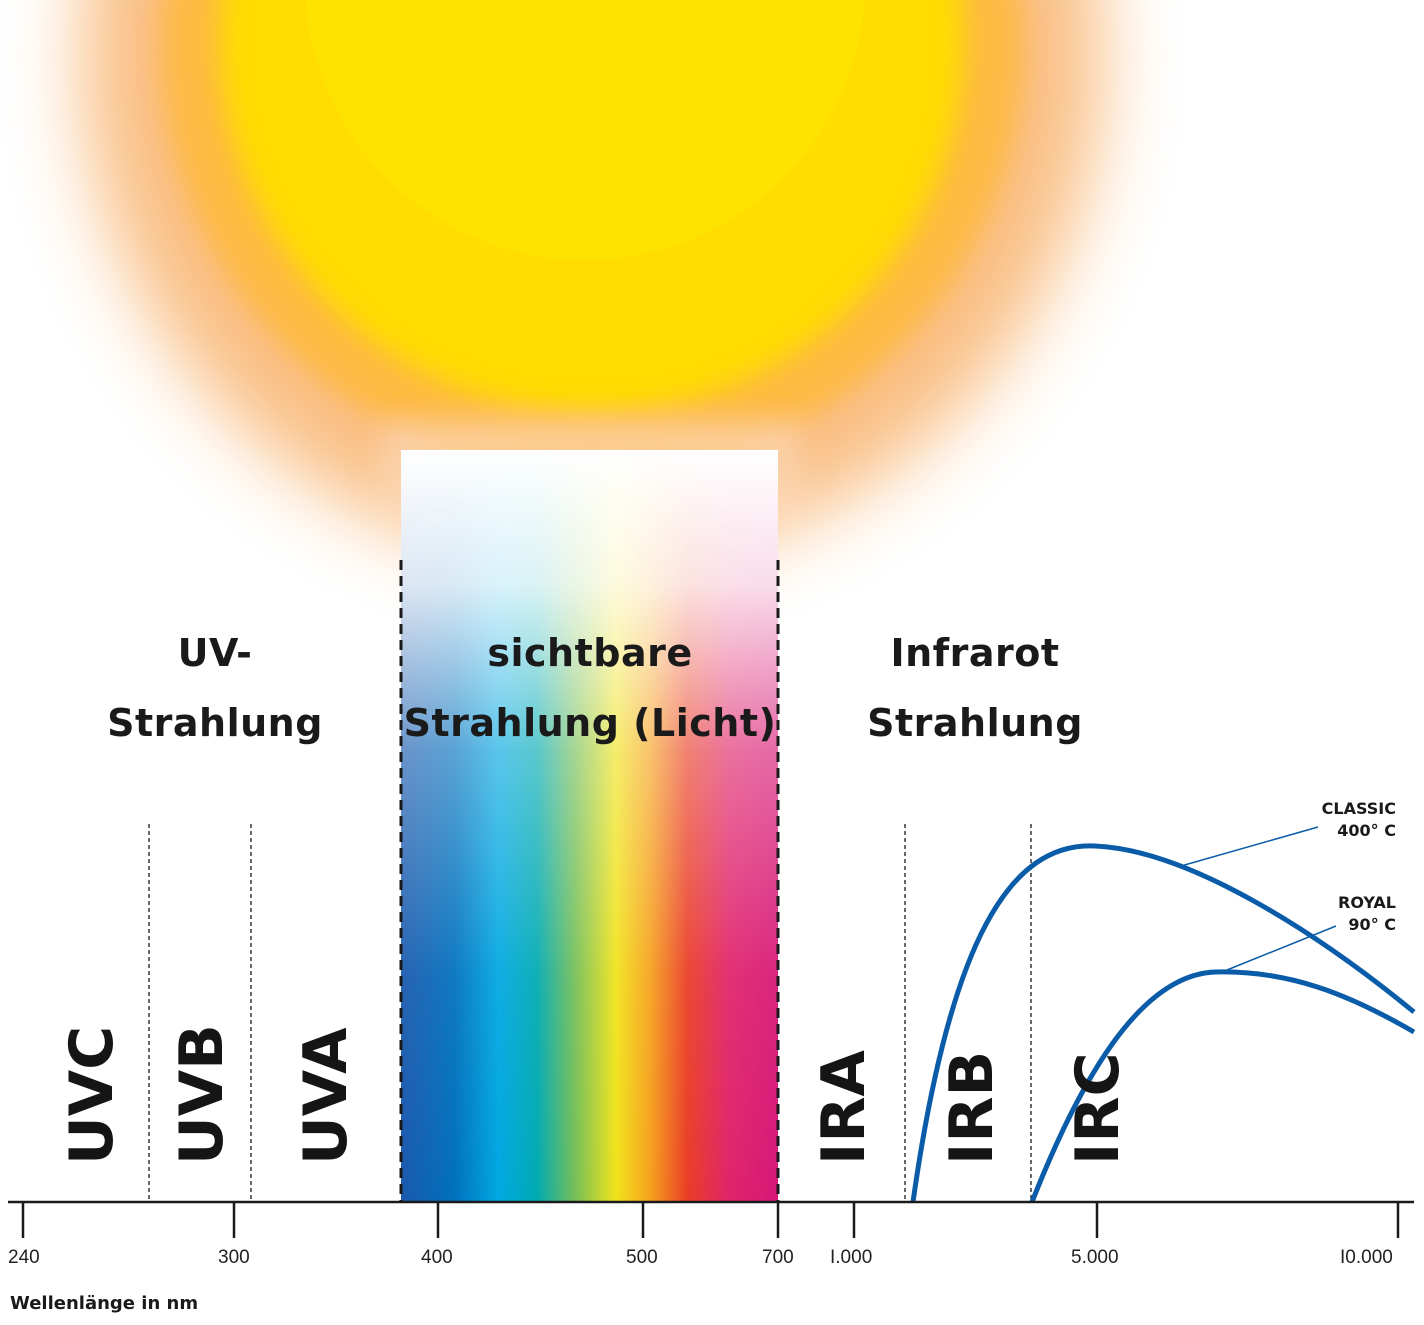 This screenshot has height=1325, width=1424. What do you see at coordinates (1366, 1257) in the screenshot?
I see `tick-label-10000: I0.000` at bounding box center [1366, 1257].